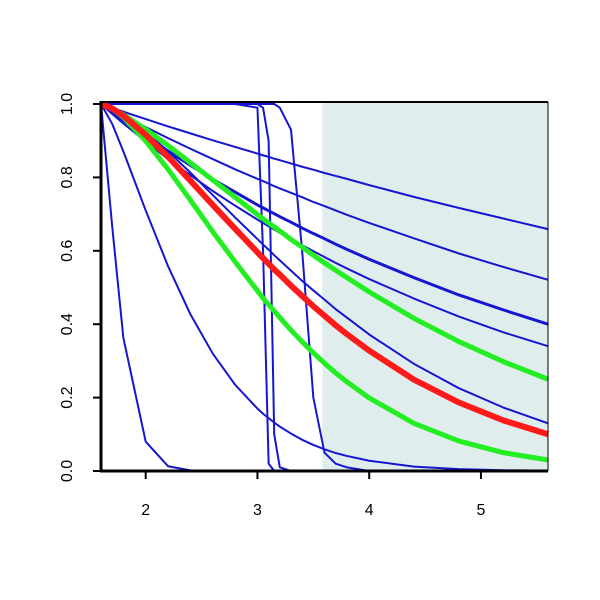  Describe the element at coordinates (257, 510) in the screenshot. I see `x-tick-label: 3` at that location.